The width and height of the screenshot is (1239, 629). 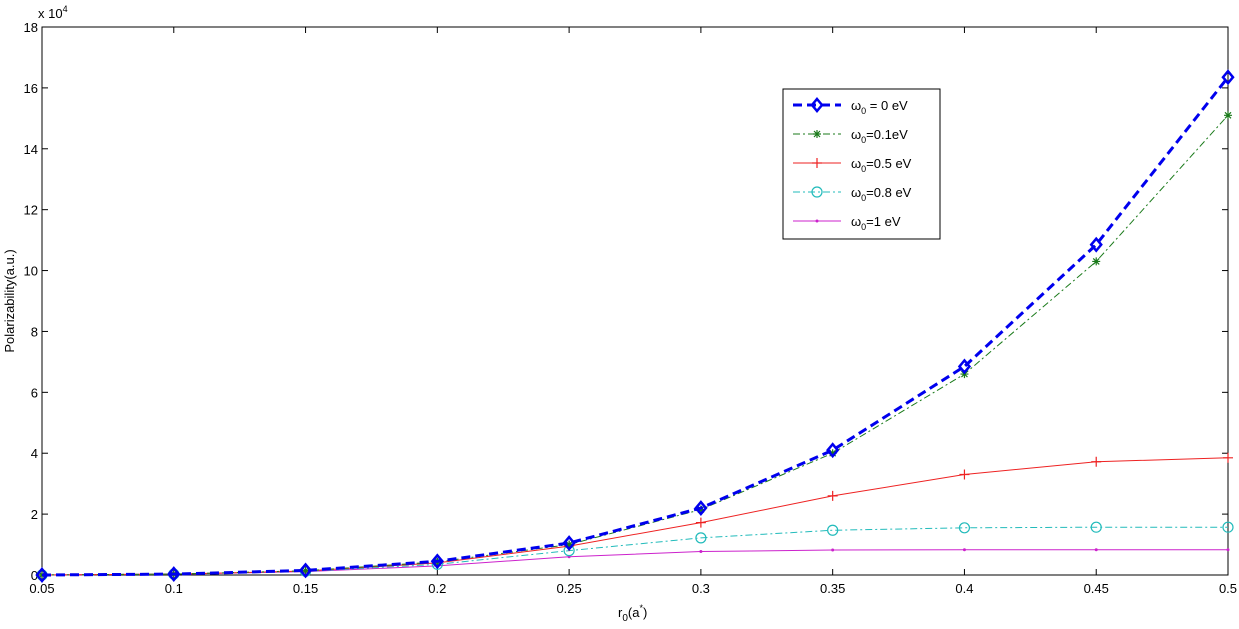 I want to click on legend-box, so click(x=861, y=164).